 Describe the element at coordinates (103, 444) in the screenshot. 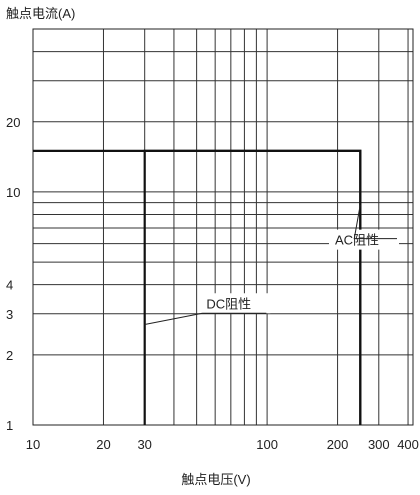

I see `x-tick-label: 20` at that location.